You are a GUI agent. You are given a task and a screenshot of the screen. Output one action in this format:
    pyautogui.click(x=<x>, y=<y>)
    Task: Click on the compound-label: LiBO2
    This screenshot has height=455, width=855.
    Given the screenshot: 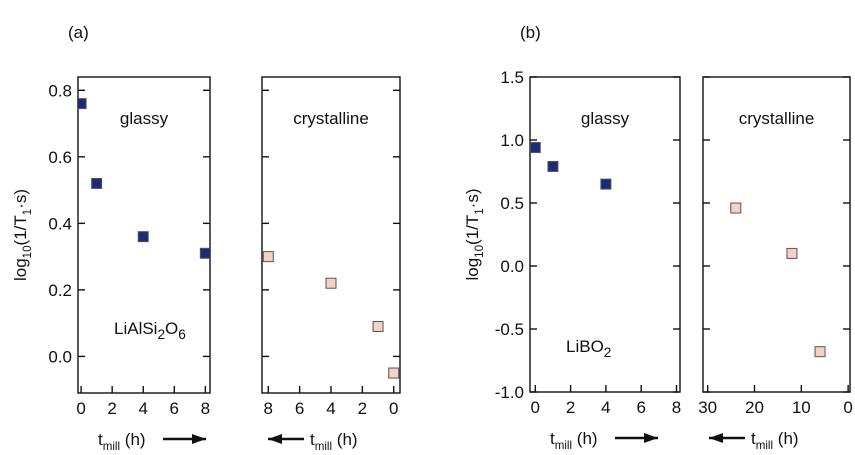 What is the action you would take?
    pyautogui.click(x=588, y=348)
    